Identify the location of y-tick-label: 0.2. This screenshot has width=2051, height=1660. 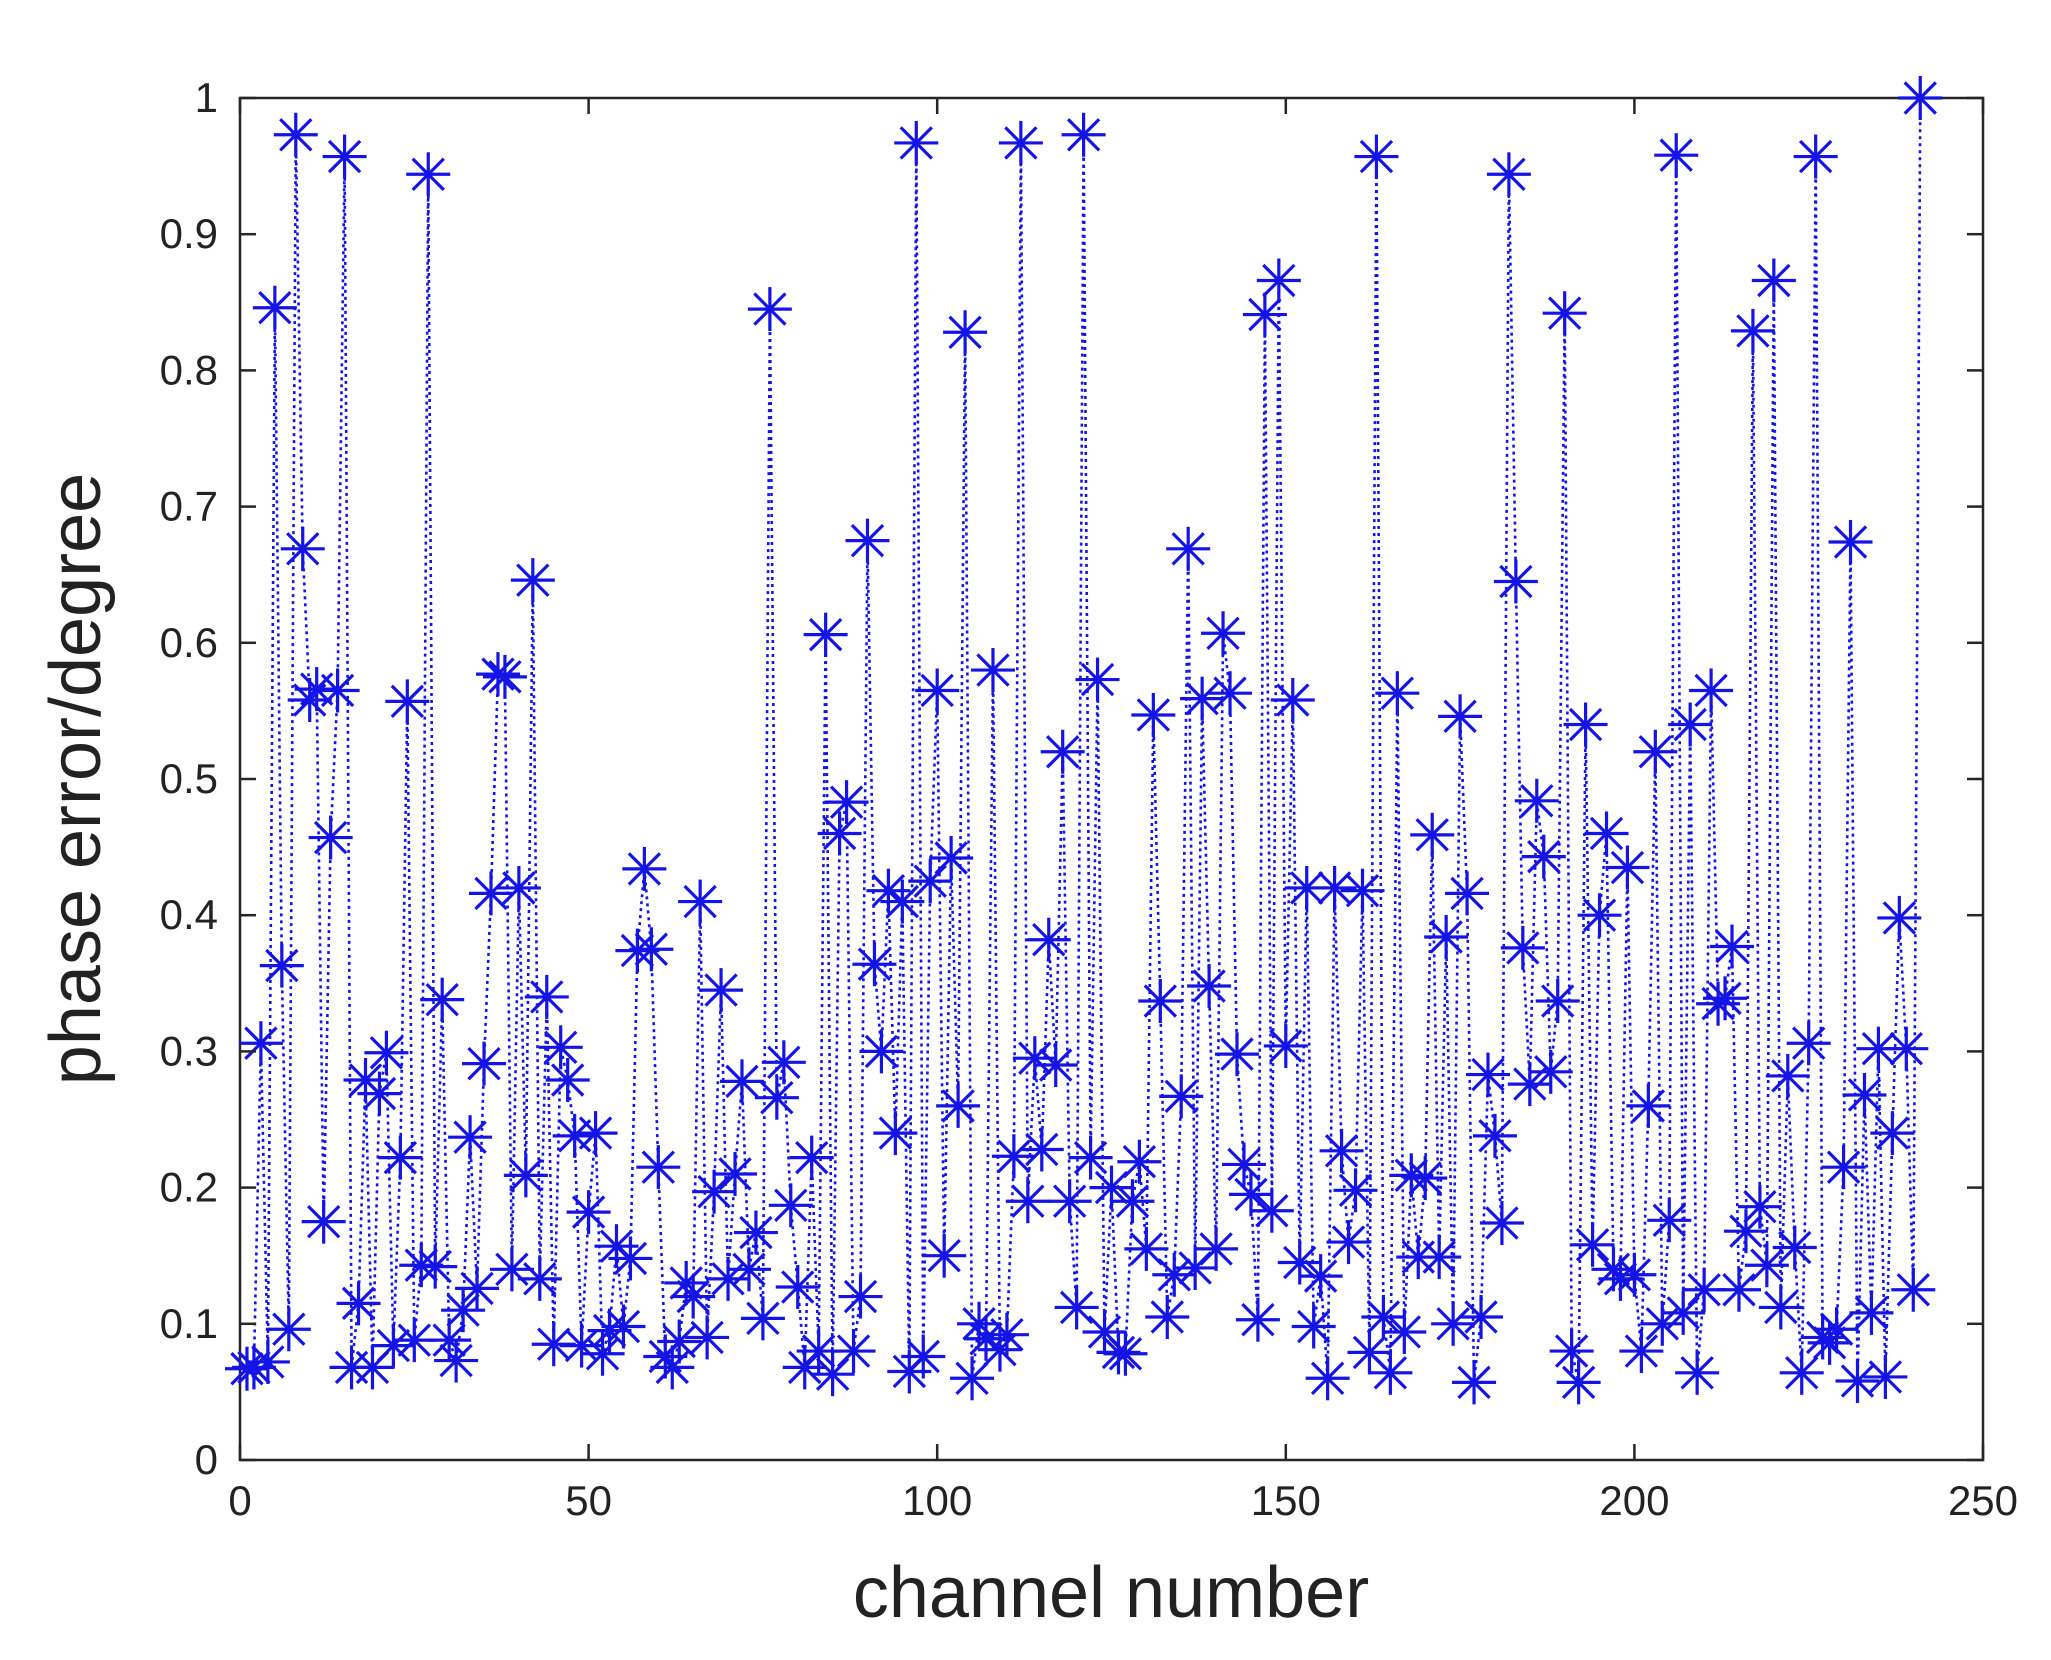
(189, 1187).